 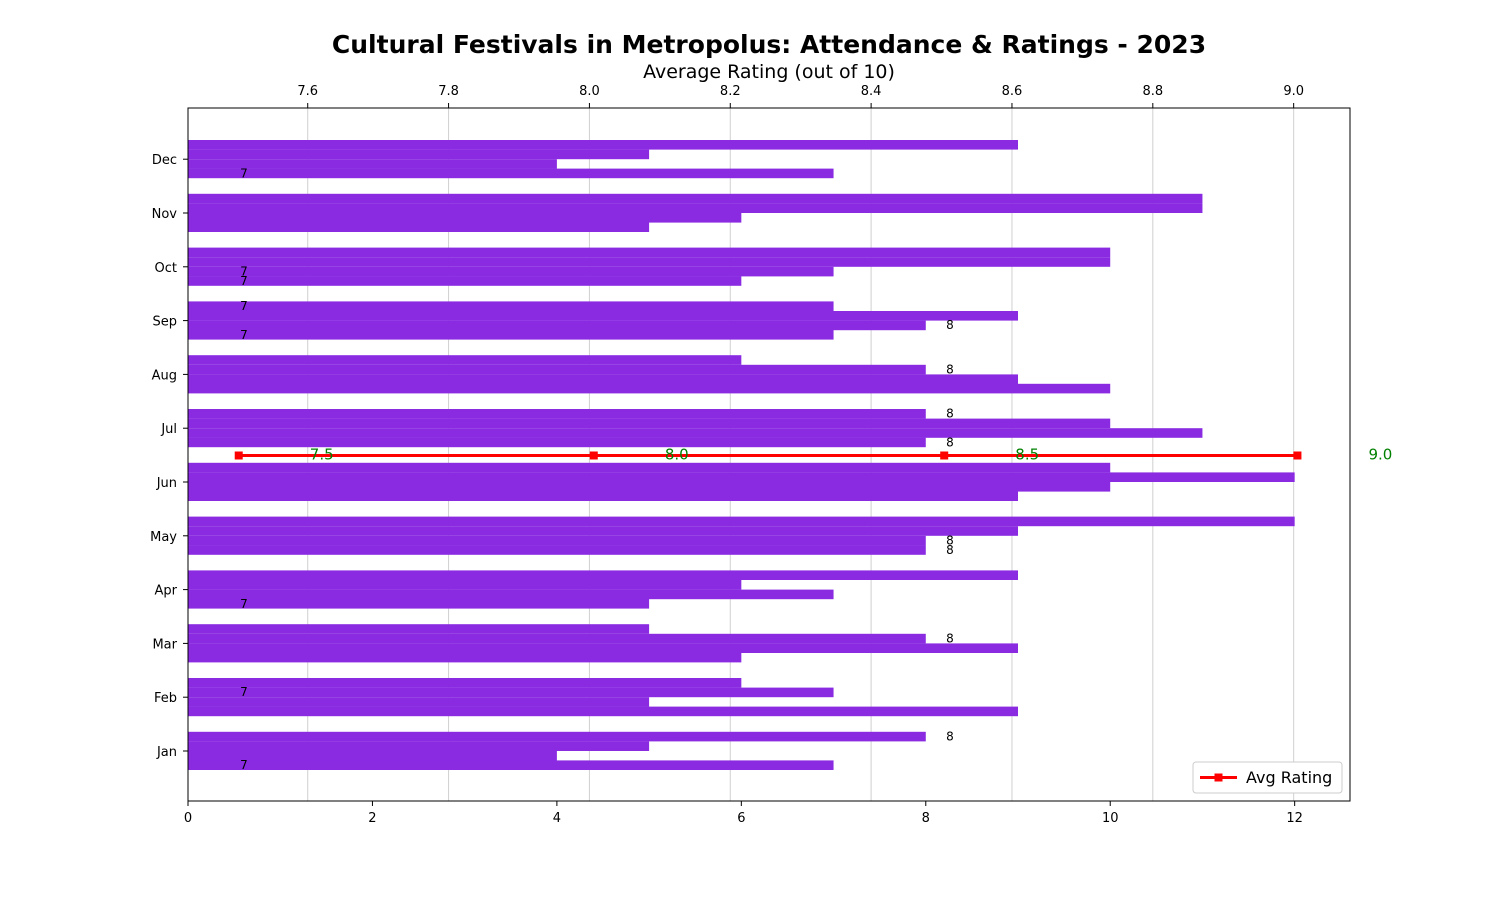 I want to click on x-tick-label: 2, so click(x=372, y=818).